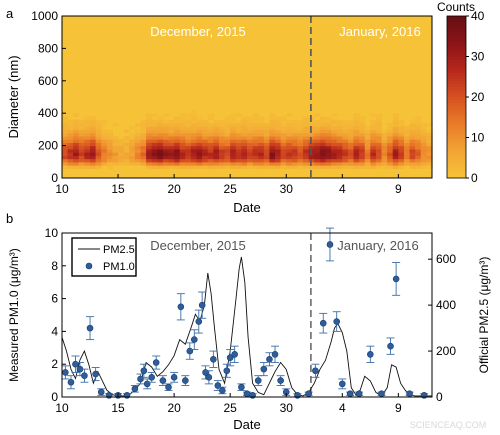 The width and height of the screenshot is (500, 435). I want to click on right-y-tick-label: 0, so click(439, 397).